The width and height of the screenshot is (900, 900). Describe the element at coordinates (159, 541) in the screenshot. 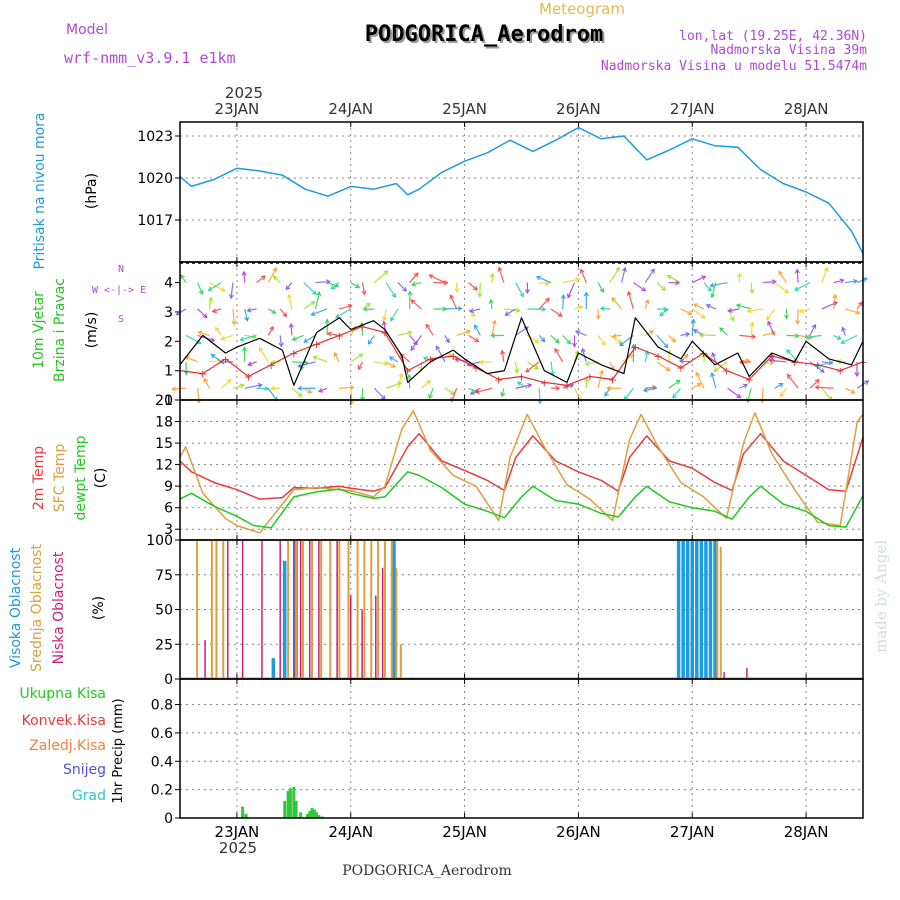

I see `y-tick-label: 100` at that location.